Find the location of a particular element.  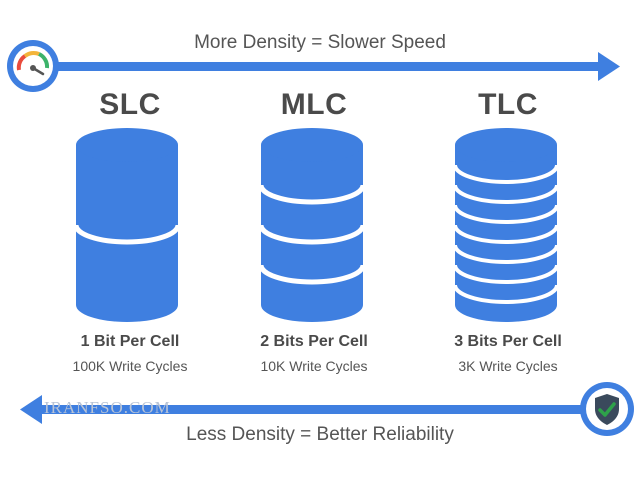

speedometer-icon is located at coordinates (33, 66).